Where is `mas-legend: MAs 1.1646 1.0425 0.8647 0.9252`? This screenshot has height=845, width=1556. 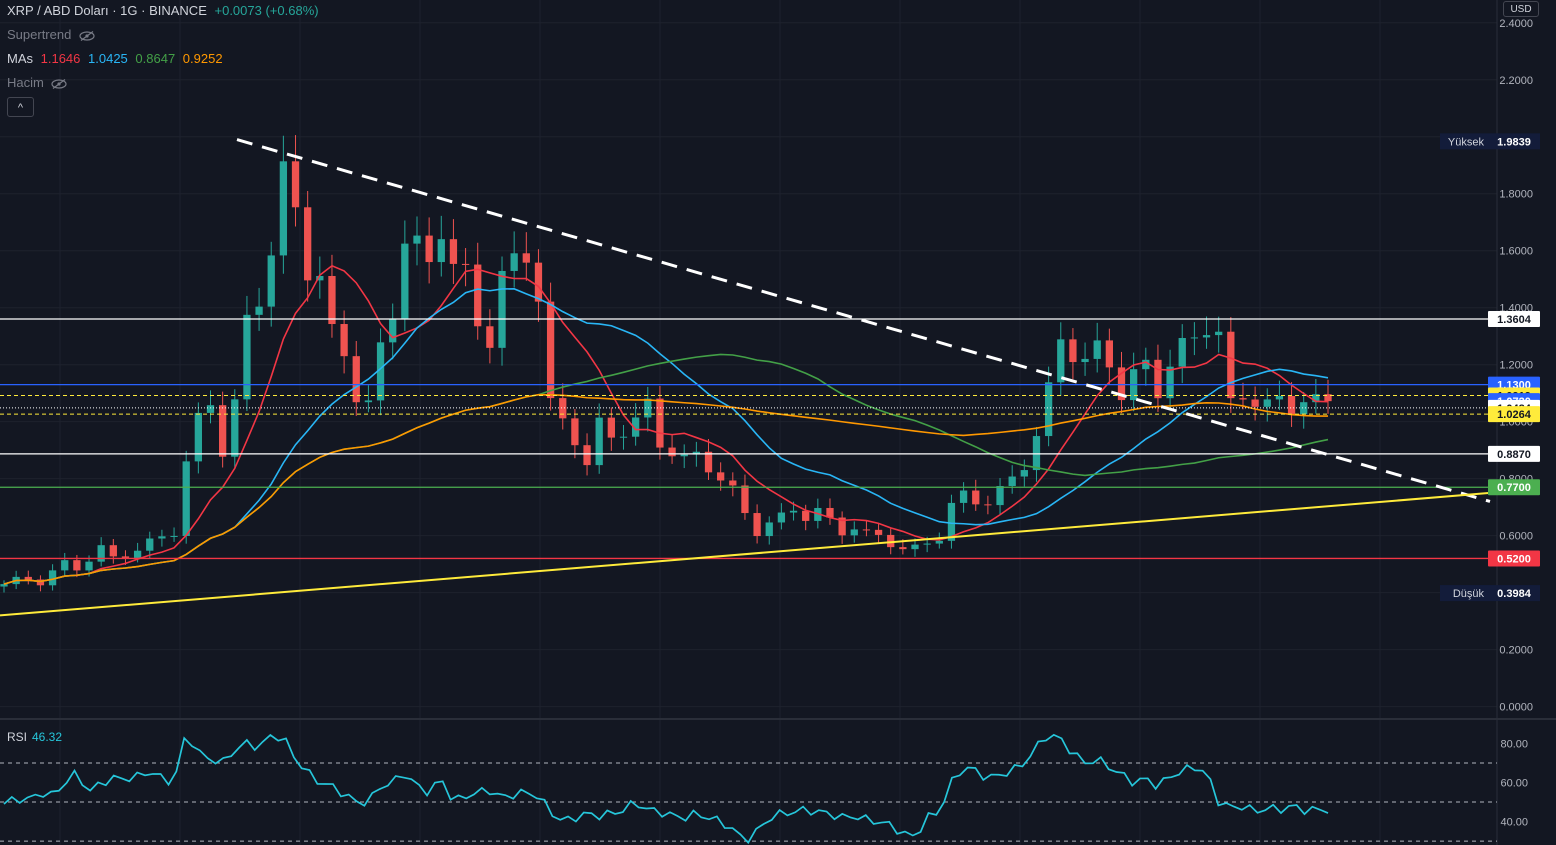 mas-legend: MAs 1.1646 1.0425 0.8647 0.9252 is located at coordinates (117, 58).